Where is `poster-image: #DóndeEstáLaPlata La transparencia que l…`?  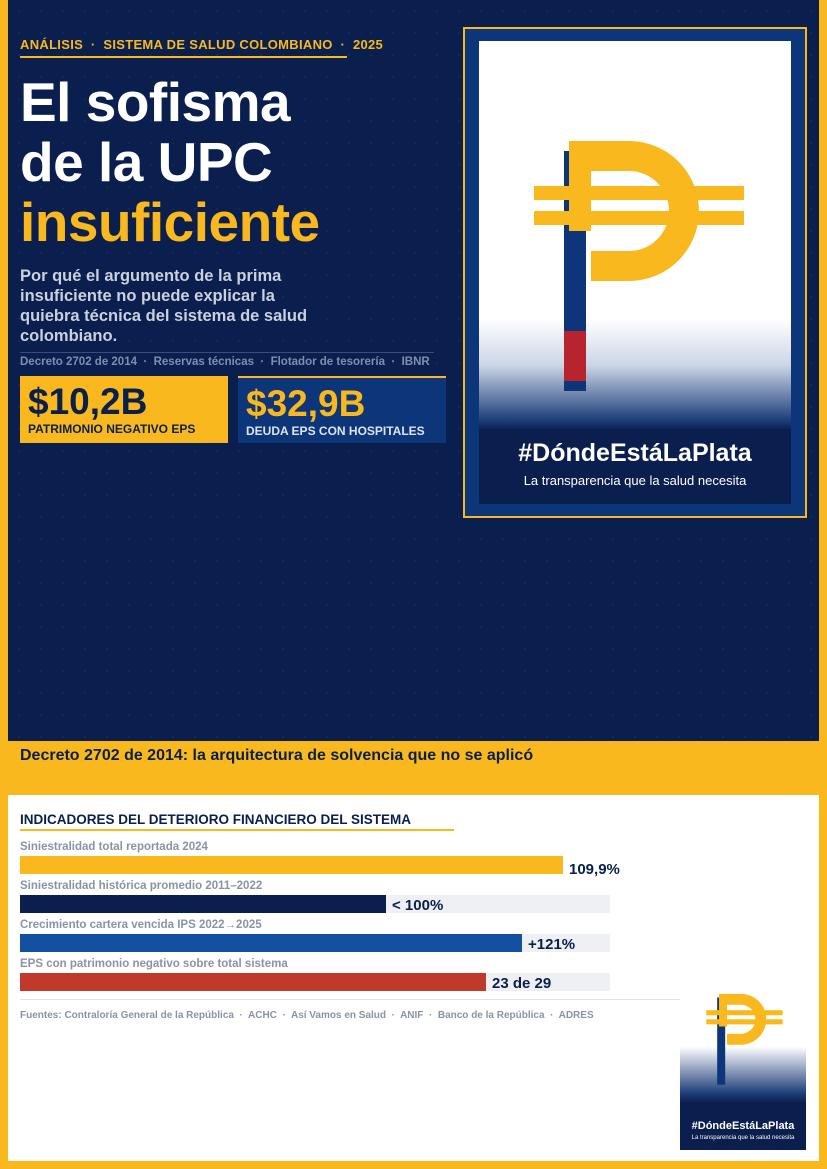
poster-image: #DóndeEstáLaPlata La transparencia que l… is located at coordinates (635, 272).